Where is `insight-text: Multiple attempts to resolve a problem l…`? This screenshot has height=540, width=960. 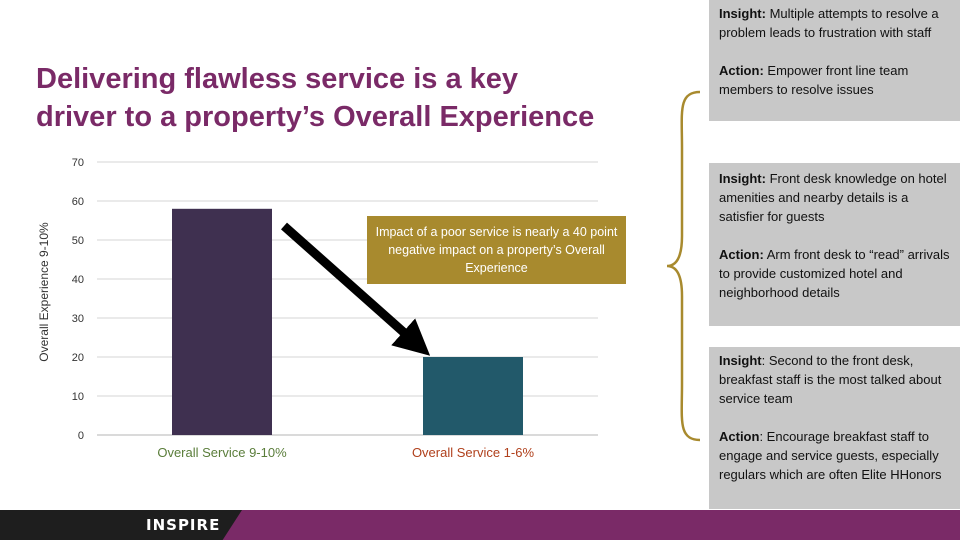
insight-text: Multiple attempts to resolve a problem l… is located at coordinates (829, 23).